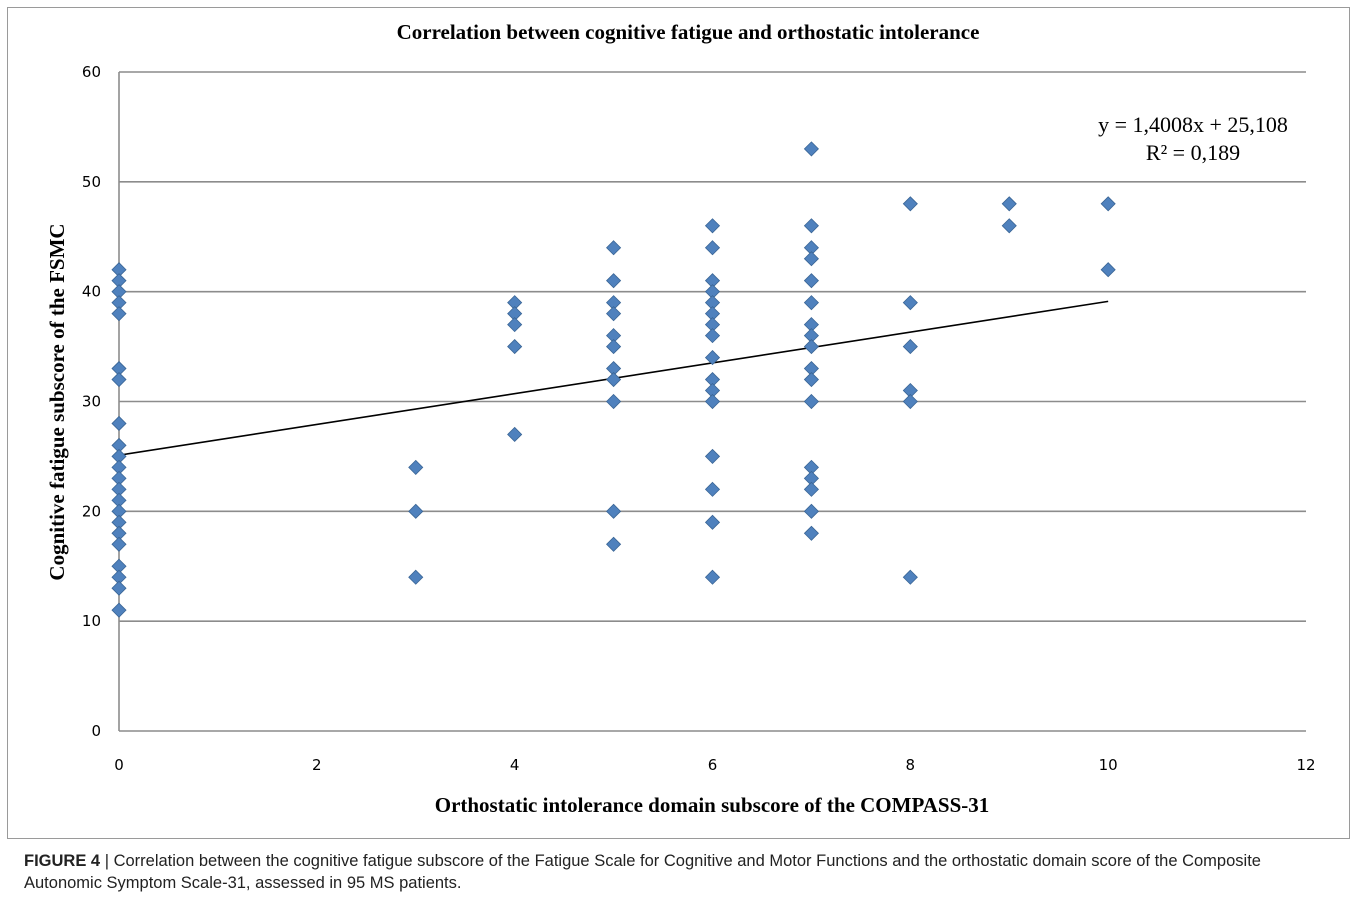 Image resolution: width=1359 pixels, height=901 pixels. Describe the element at coordinates (1193, 124) in the screenshot. I see `trend-equation: y = 1,4008x + 25,108` at that location.